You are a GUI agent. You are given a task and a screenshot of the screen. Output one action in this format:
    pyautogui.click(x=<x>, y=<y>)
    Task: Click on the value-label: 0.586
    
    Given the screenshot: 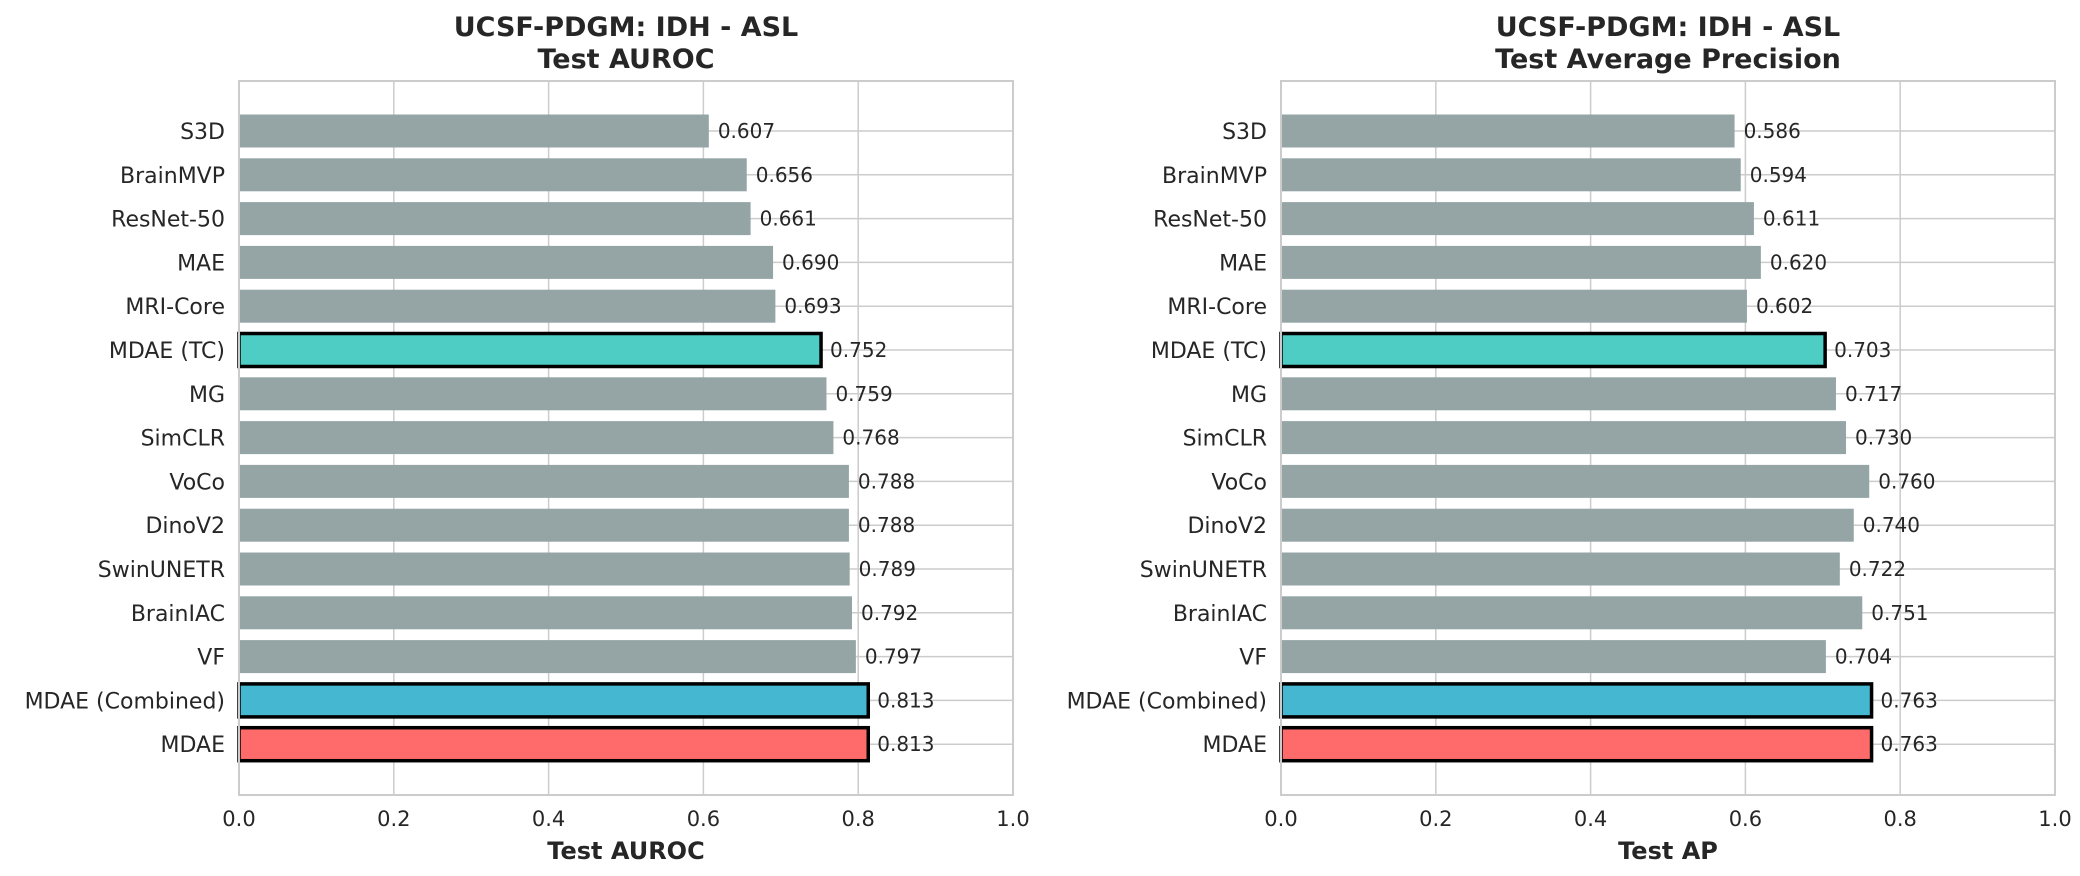 What is the action you would take?
    pyautogui.click(x=1772, y=131)
    